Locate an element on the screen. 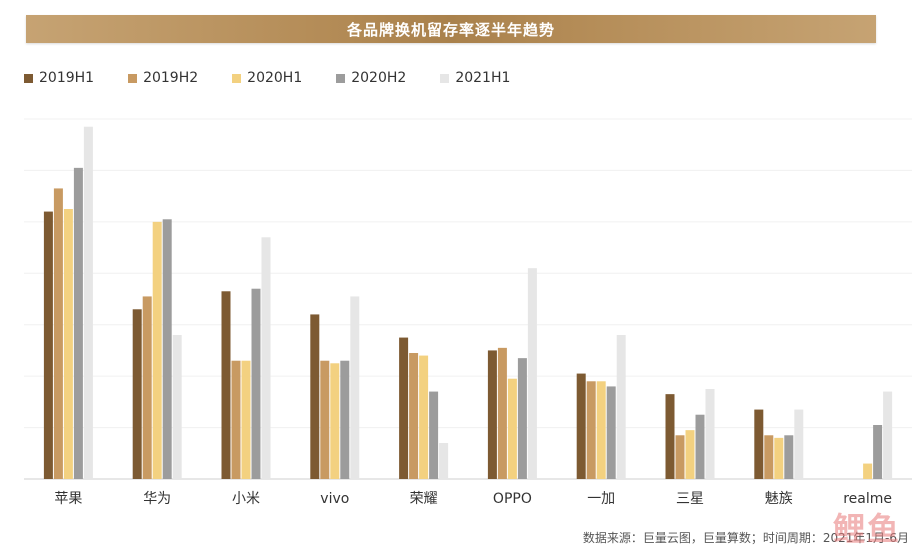  legend-item: 2019H1 is located at coordinates (59, 78).